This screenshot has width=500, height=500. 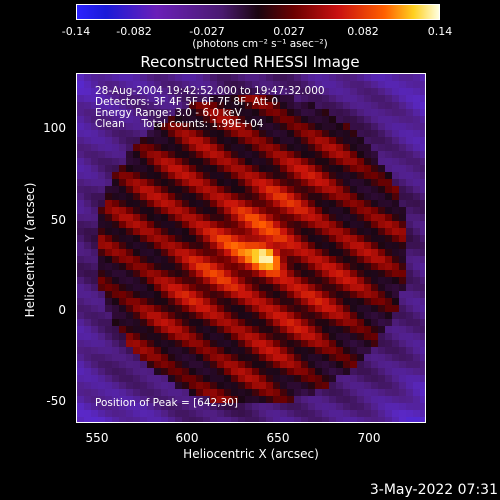 I want to click on x-tick-label: 700, so click(x=369, y=438).